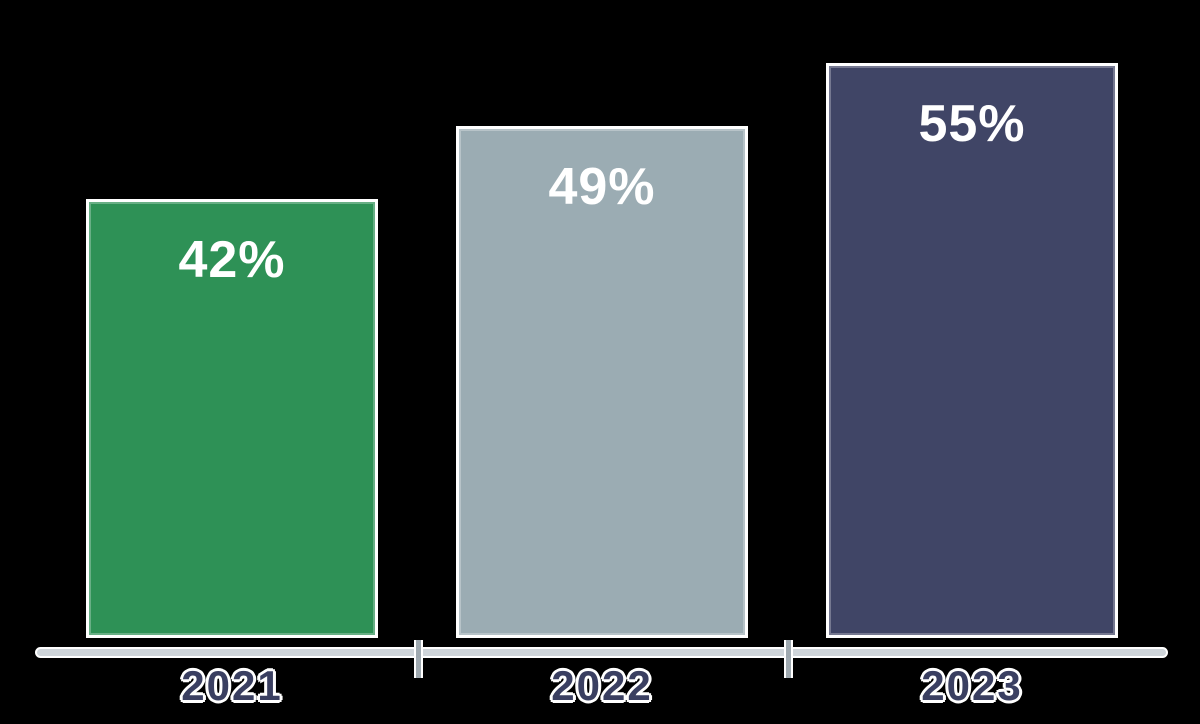 The height and width of the screenshot is (724, 1200). I want to click on bar-value-label-2023: 55%, so click(972, 124).